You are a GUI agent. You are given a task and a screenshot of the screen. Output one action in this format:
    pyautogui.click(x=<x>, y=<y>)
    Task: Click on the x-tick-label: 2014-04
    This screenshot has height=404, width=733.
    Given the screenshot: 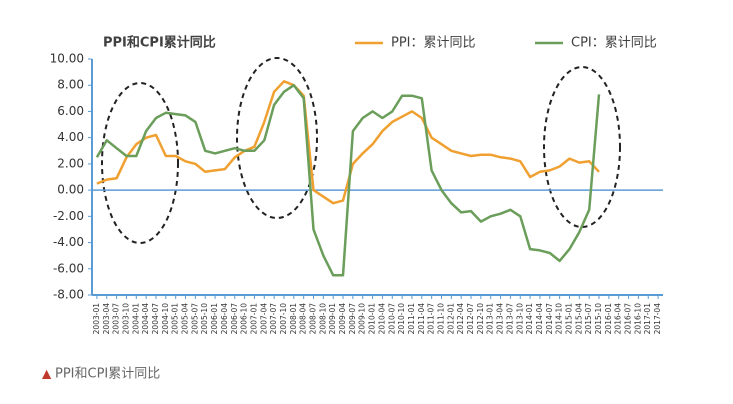 What is the action you would take?
    pyautogui.click(x=539, y=319)
    